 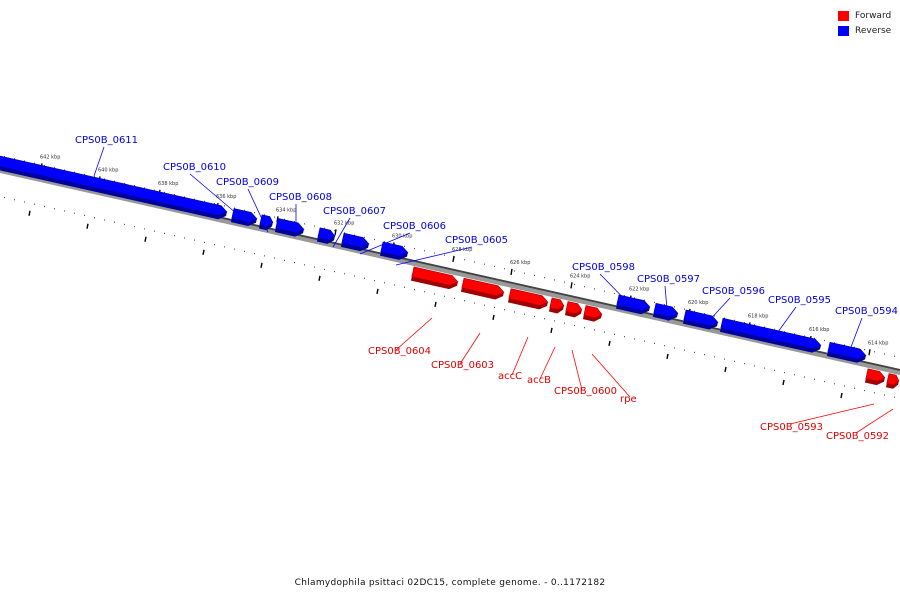 I want to click on legend-forward-label: Forward, so click(x=873, y=15).